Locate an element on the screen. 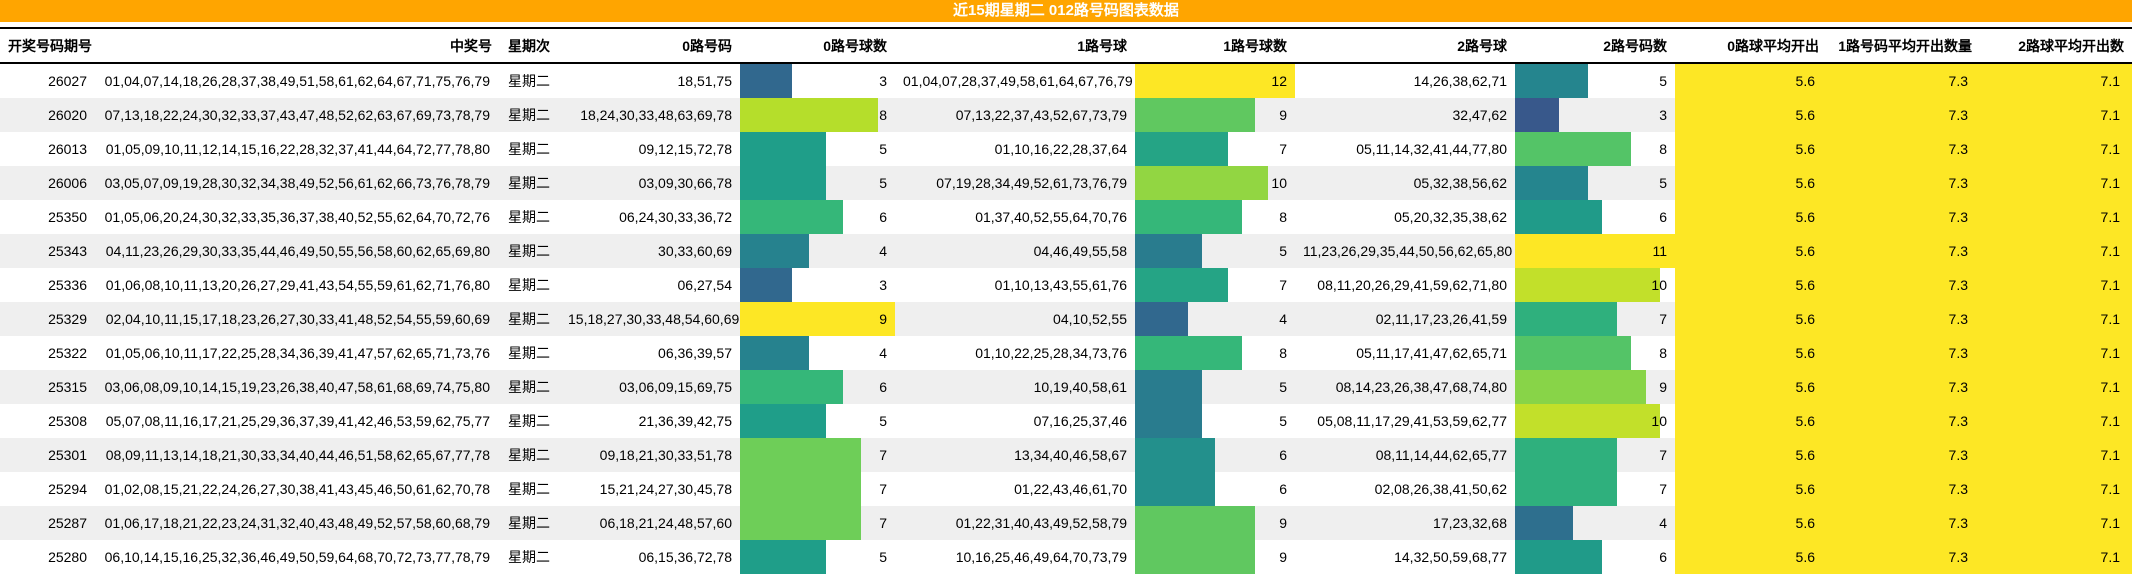 The width and height of the screenshot is (2132, 576). col-header-avg2: 2路球平均开出数 is located at coordinates (2056, 45).